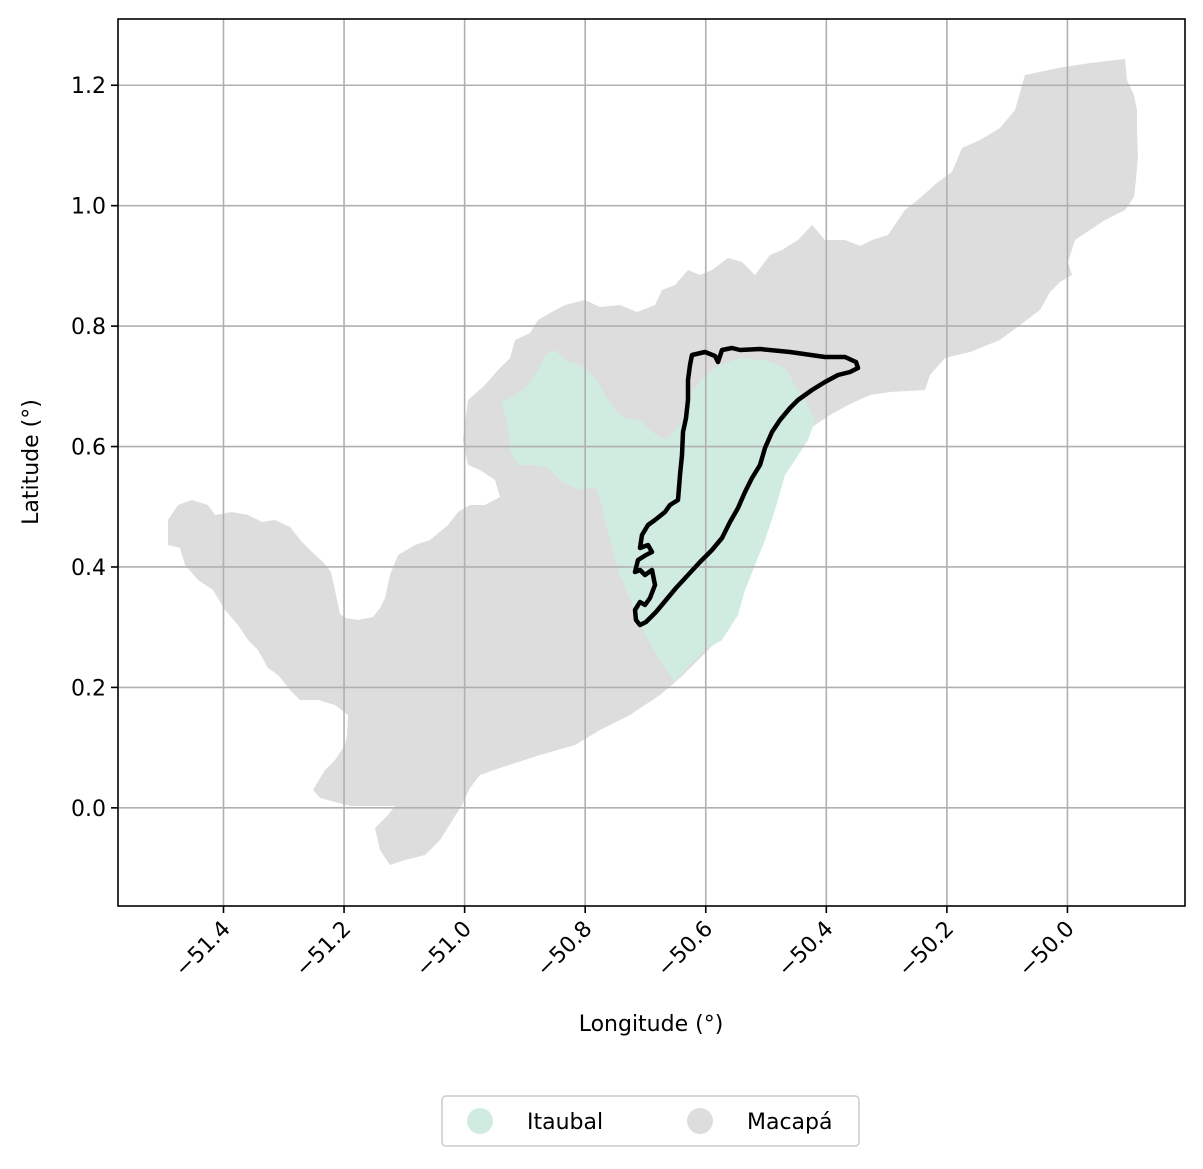 The width and height of the screenshot is (1203, 1169). I want to click on x-axis-label: Longitude (°), so click(651, 1024).